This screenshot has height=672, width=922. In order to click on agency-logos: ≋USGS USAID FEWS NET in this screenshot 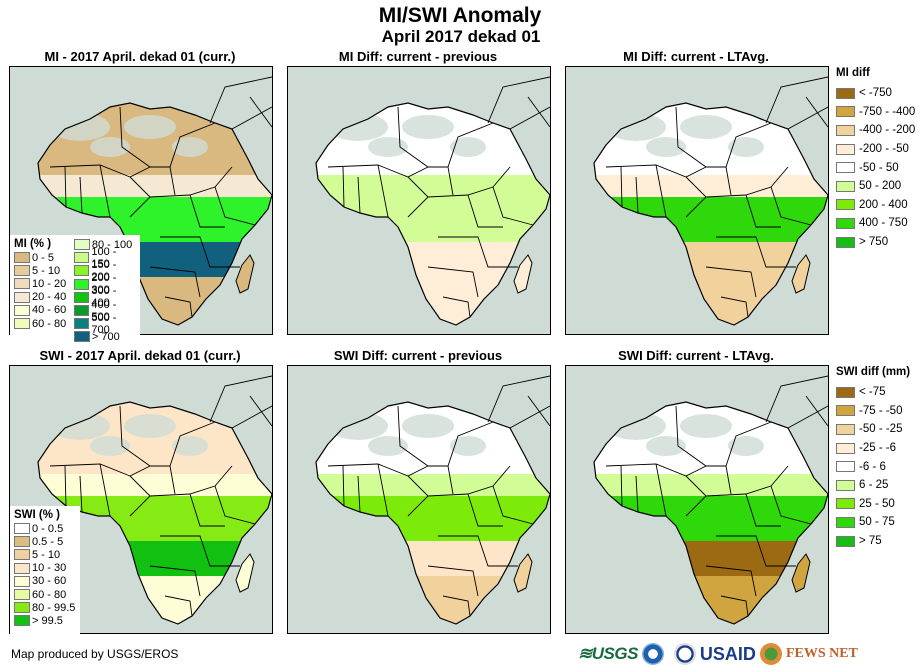, I will do `click(718, 654)`.